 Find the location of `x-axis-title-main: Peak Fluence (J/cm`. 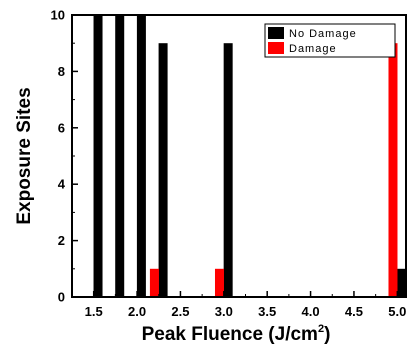

x-axis-title-main: Peak Fluence (J/cm is located at coordinates (230, 334).